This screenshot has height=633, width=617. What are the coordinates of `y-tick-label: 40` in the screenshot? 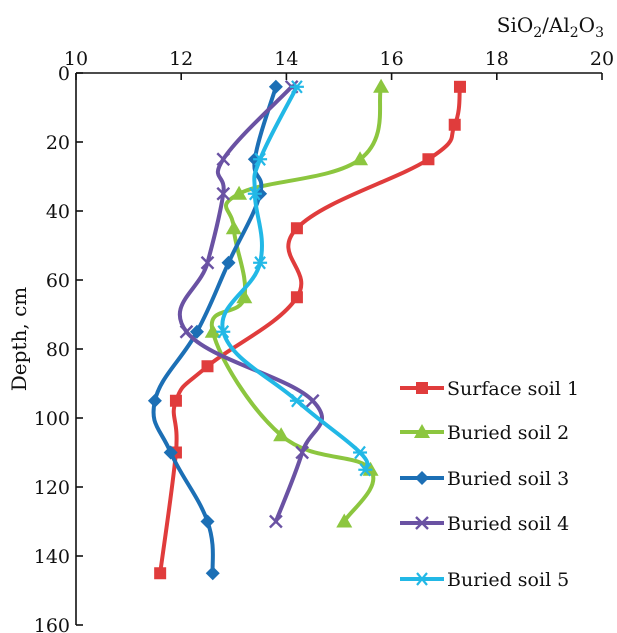 It's located at (58, 212).